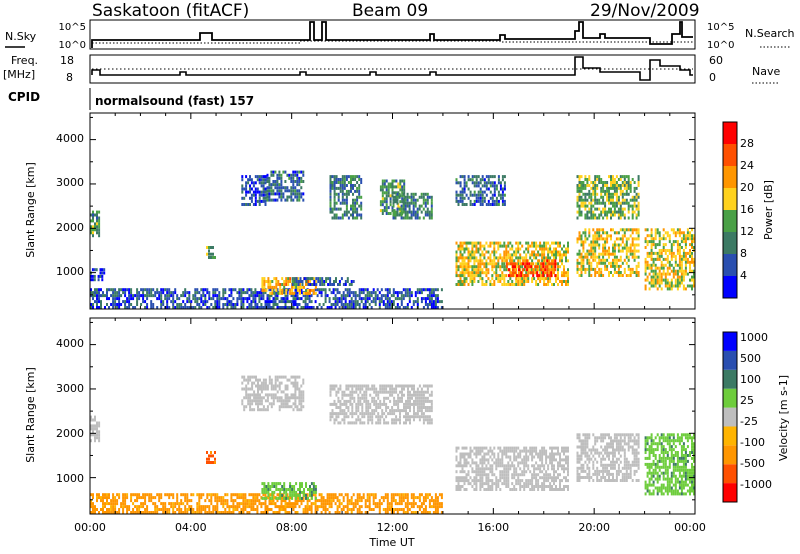 This screenshot has width=800, height=554. What do you see at coordinates (67, 60) in the screenshot?
I see `freq-tick-top: 18` at bounding box center [67, 60].